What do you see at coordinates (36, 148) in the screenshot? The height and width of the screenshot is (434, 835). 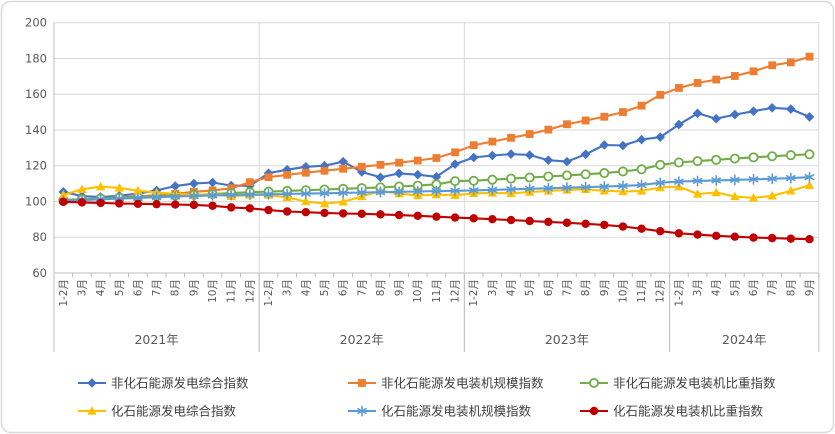 I see `y-axis: 200 180 160 140 120 100 80 60` at bounding box center [36, 148].